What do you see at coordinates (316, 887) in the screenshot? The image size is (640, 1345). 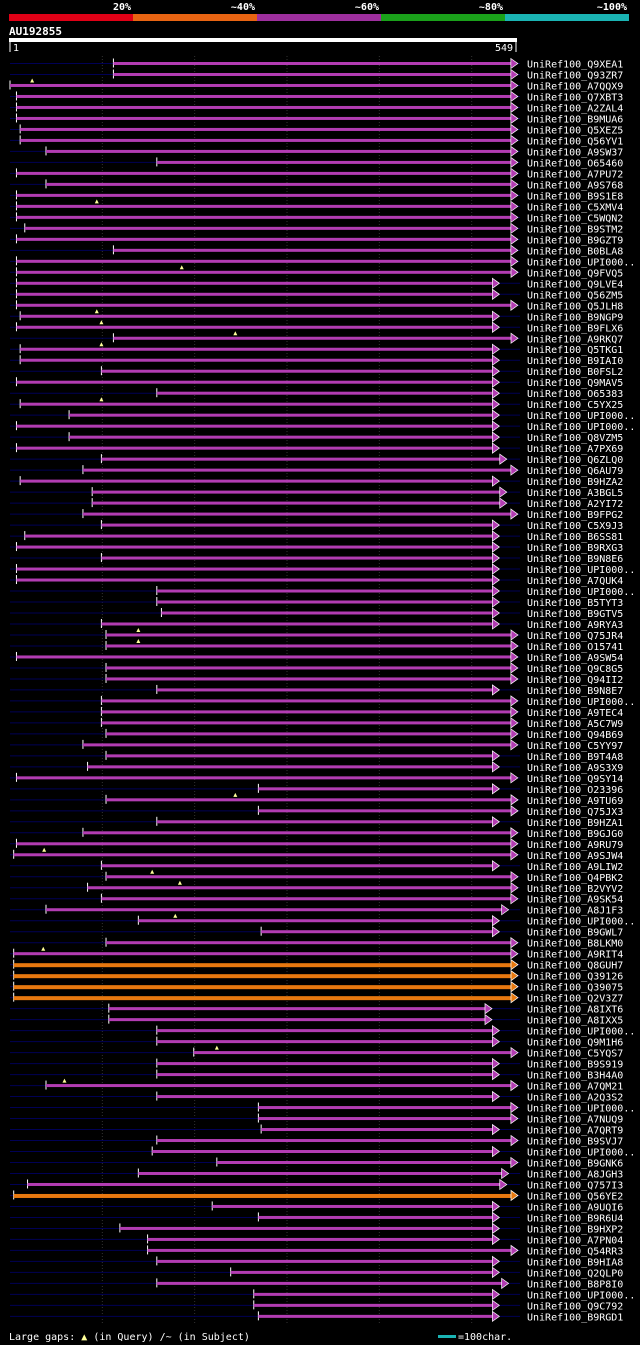 I see `hit-row: UniRef100_B2VYV2` at bounding box center [316, 887].